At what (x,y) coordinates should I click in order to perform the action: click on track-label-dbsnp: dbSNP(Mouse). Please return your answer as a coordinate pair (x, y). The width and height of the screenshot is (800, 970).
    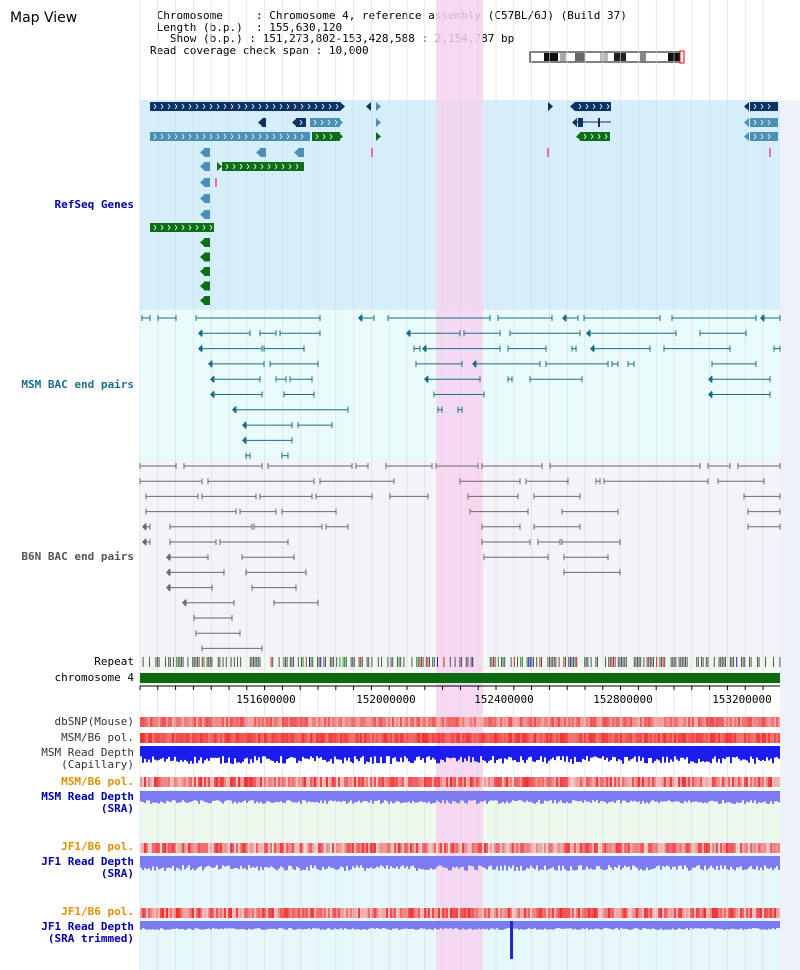
    Looking at the image, I should click on (94, 721).